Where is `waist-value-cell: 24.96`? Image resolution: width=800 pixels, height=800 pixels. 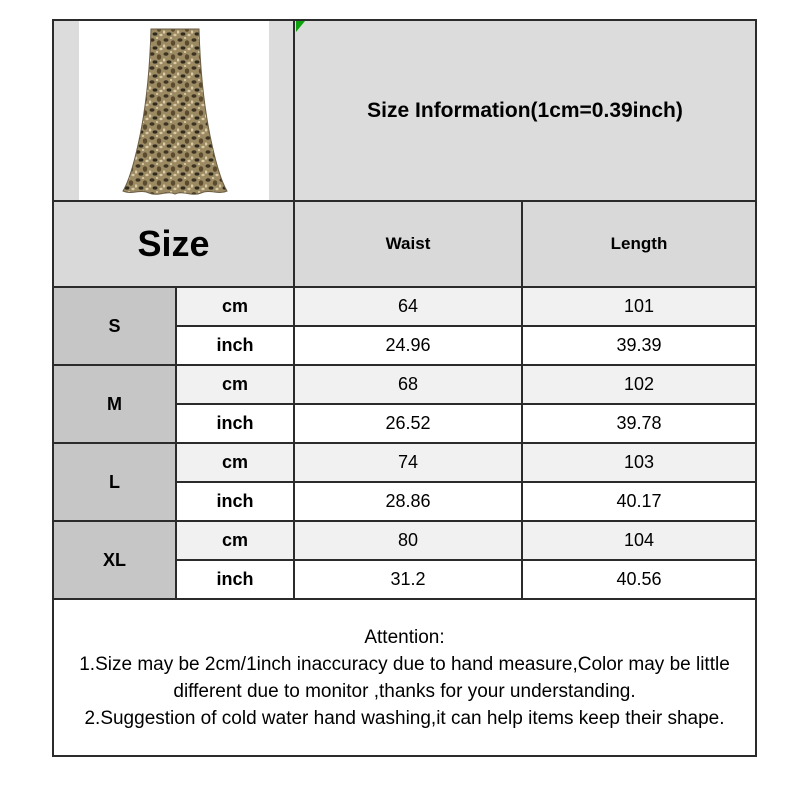
waist-value-cell: 24.96 is located at coordinates (408, 345).